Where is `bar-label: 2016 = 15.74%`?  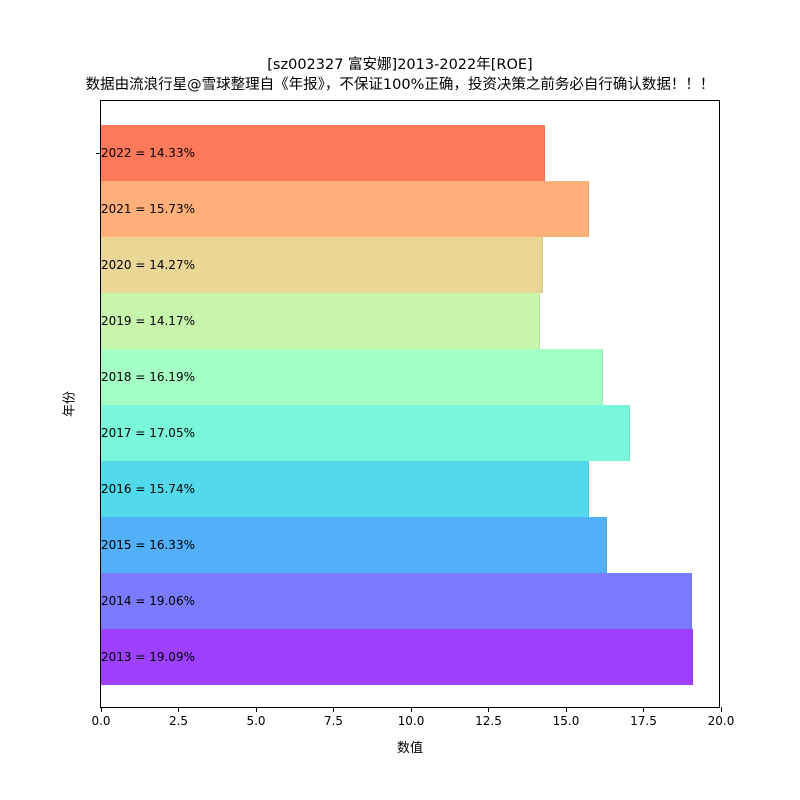 bar-label: 2016 = 15.74% is located at coordinates (148, 489).